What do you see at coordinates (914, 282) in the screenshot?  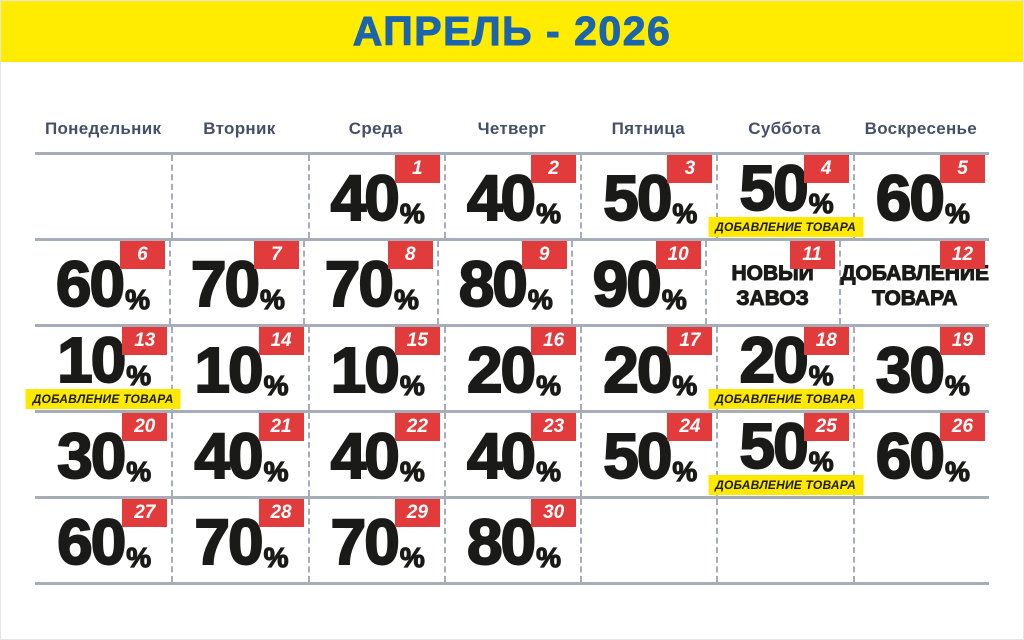 I see `calendar-cell-day-12: 12 ДОБАВЛЕНИЕ ТОВАРА` at bounding box center [914, 282].